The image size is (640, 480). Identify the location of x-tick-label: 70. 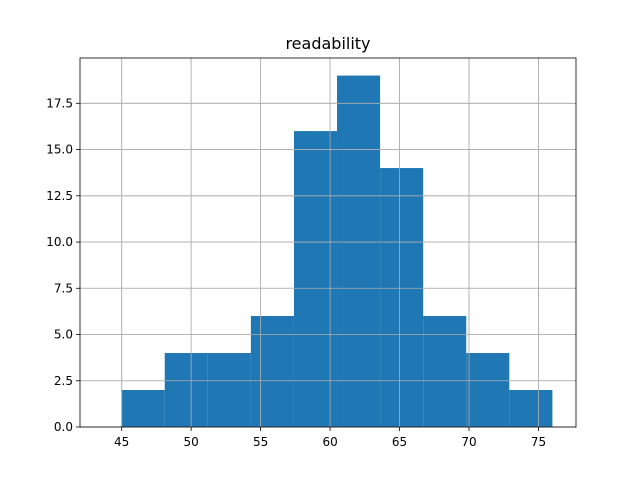
(468, 442).